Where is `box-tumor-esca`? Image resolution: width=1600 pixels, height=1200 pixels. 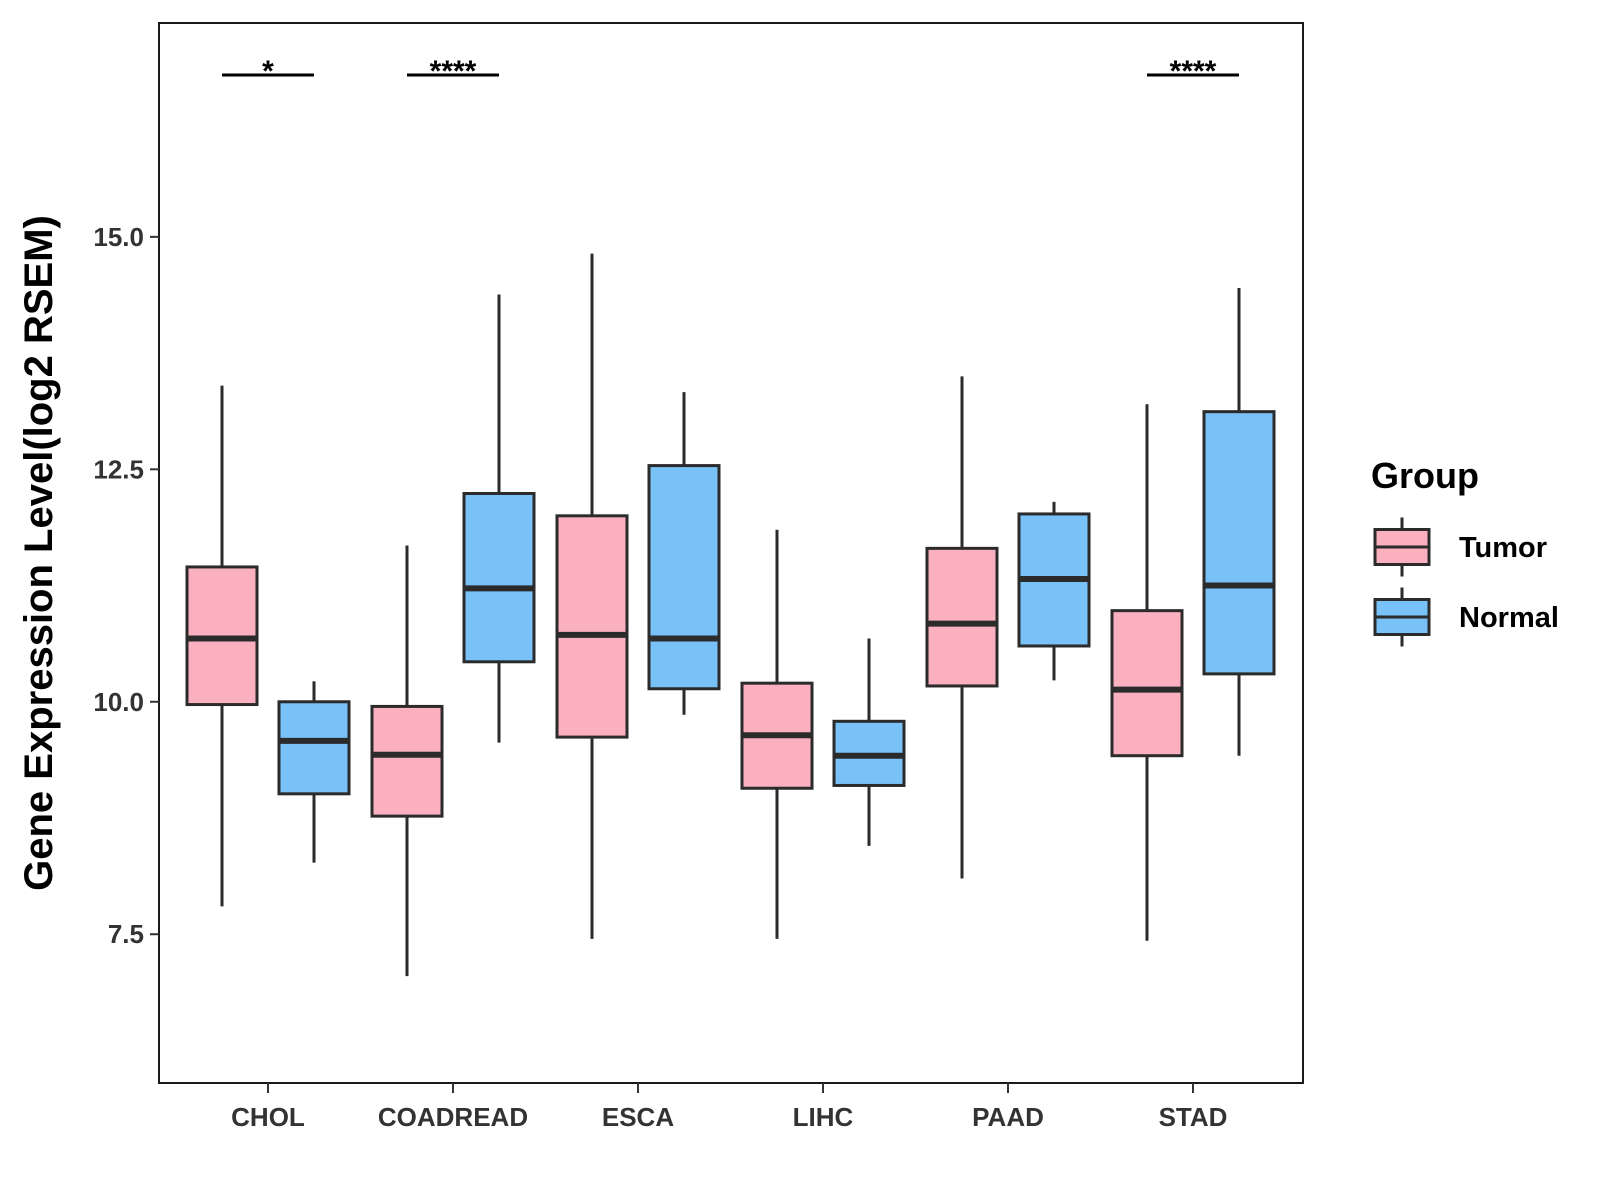 box-tumor-esca is located at coordinates (592, 596).